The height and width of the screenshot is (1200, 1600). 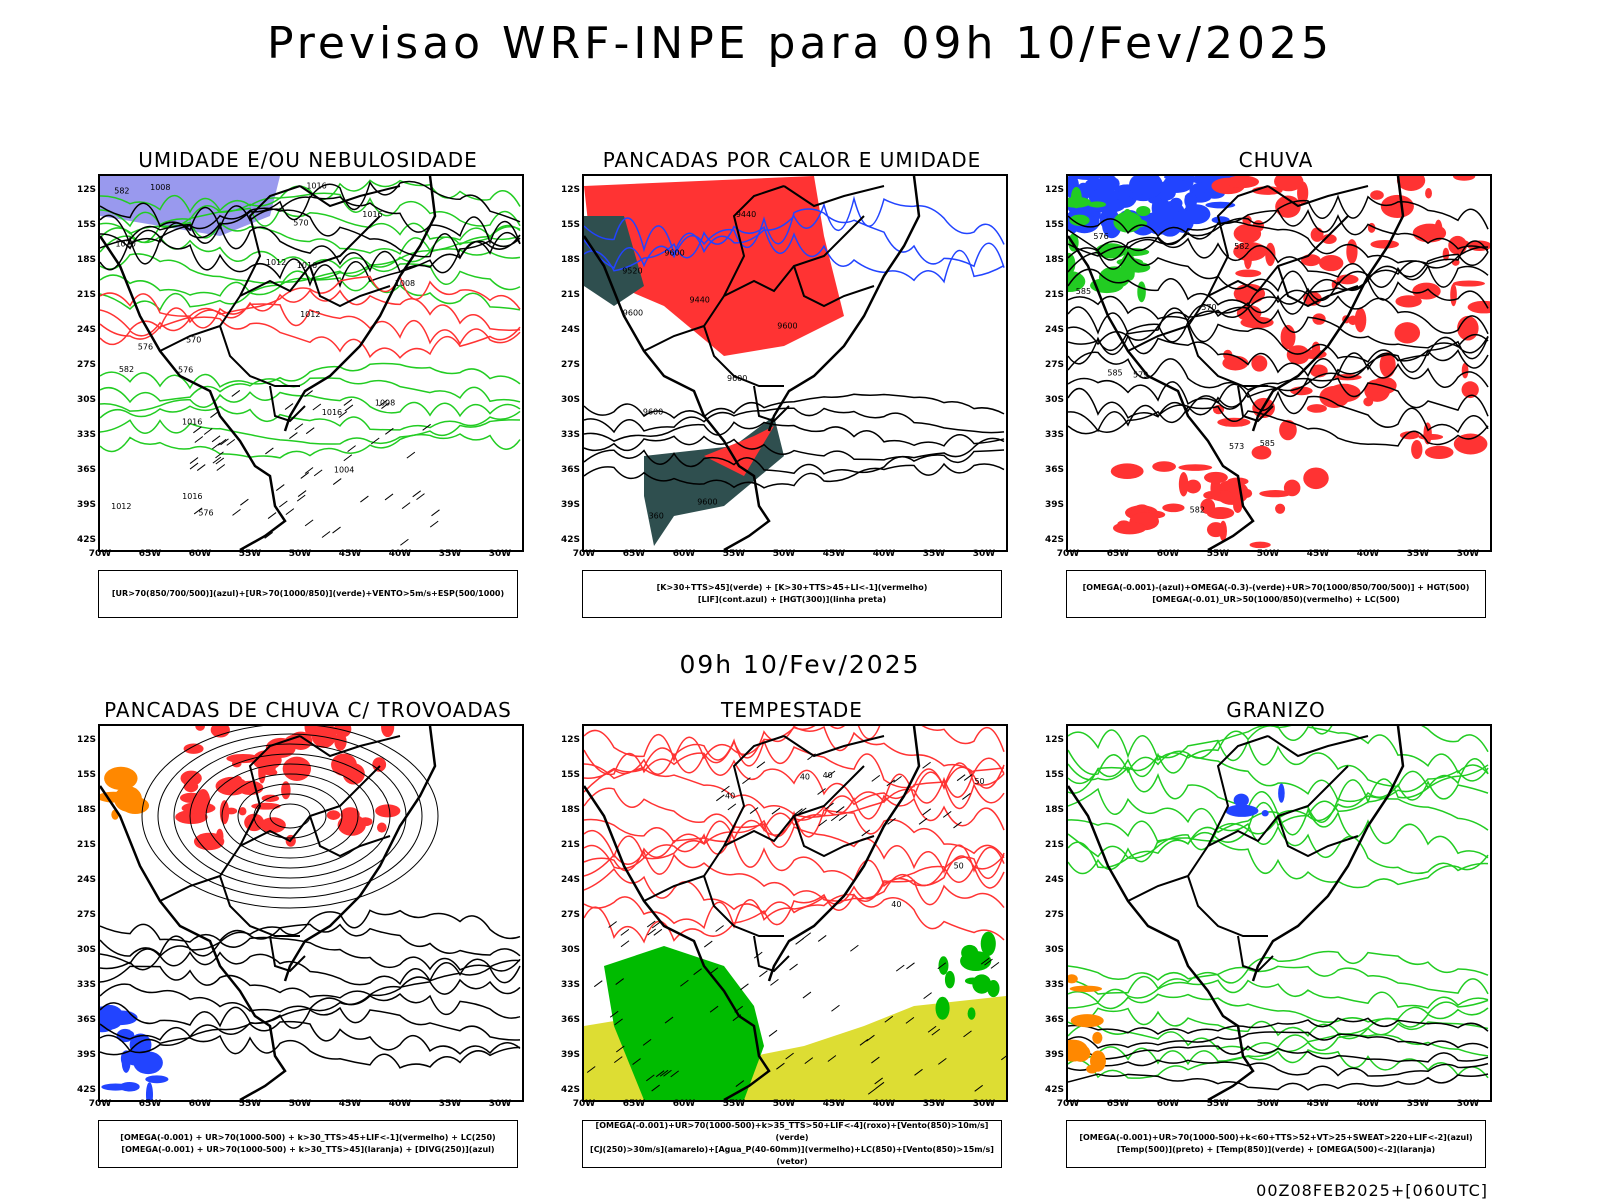 I want to click on panel-title: TEMPESTADE, so click(x=792, y=710).